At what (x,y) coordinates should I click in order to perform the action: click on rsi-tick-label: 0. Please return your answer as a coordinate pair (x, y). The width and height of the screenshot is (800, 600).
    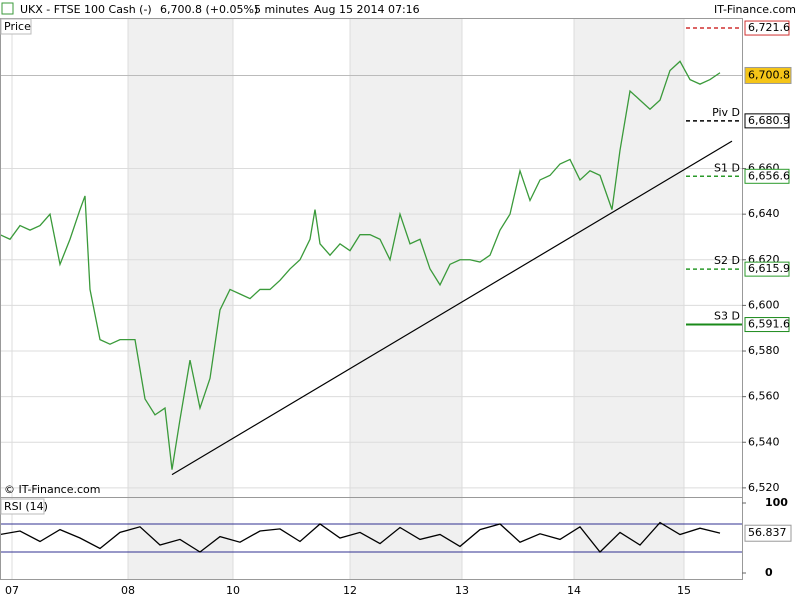
    Looking at the image, I should click on (769, 572).